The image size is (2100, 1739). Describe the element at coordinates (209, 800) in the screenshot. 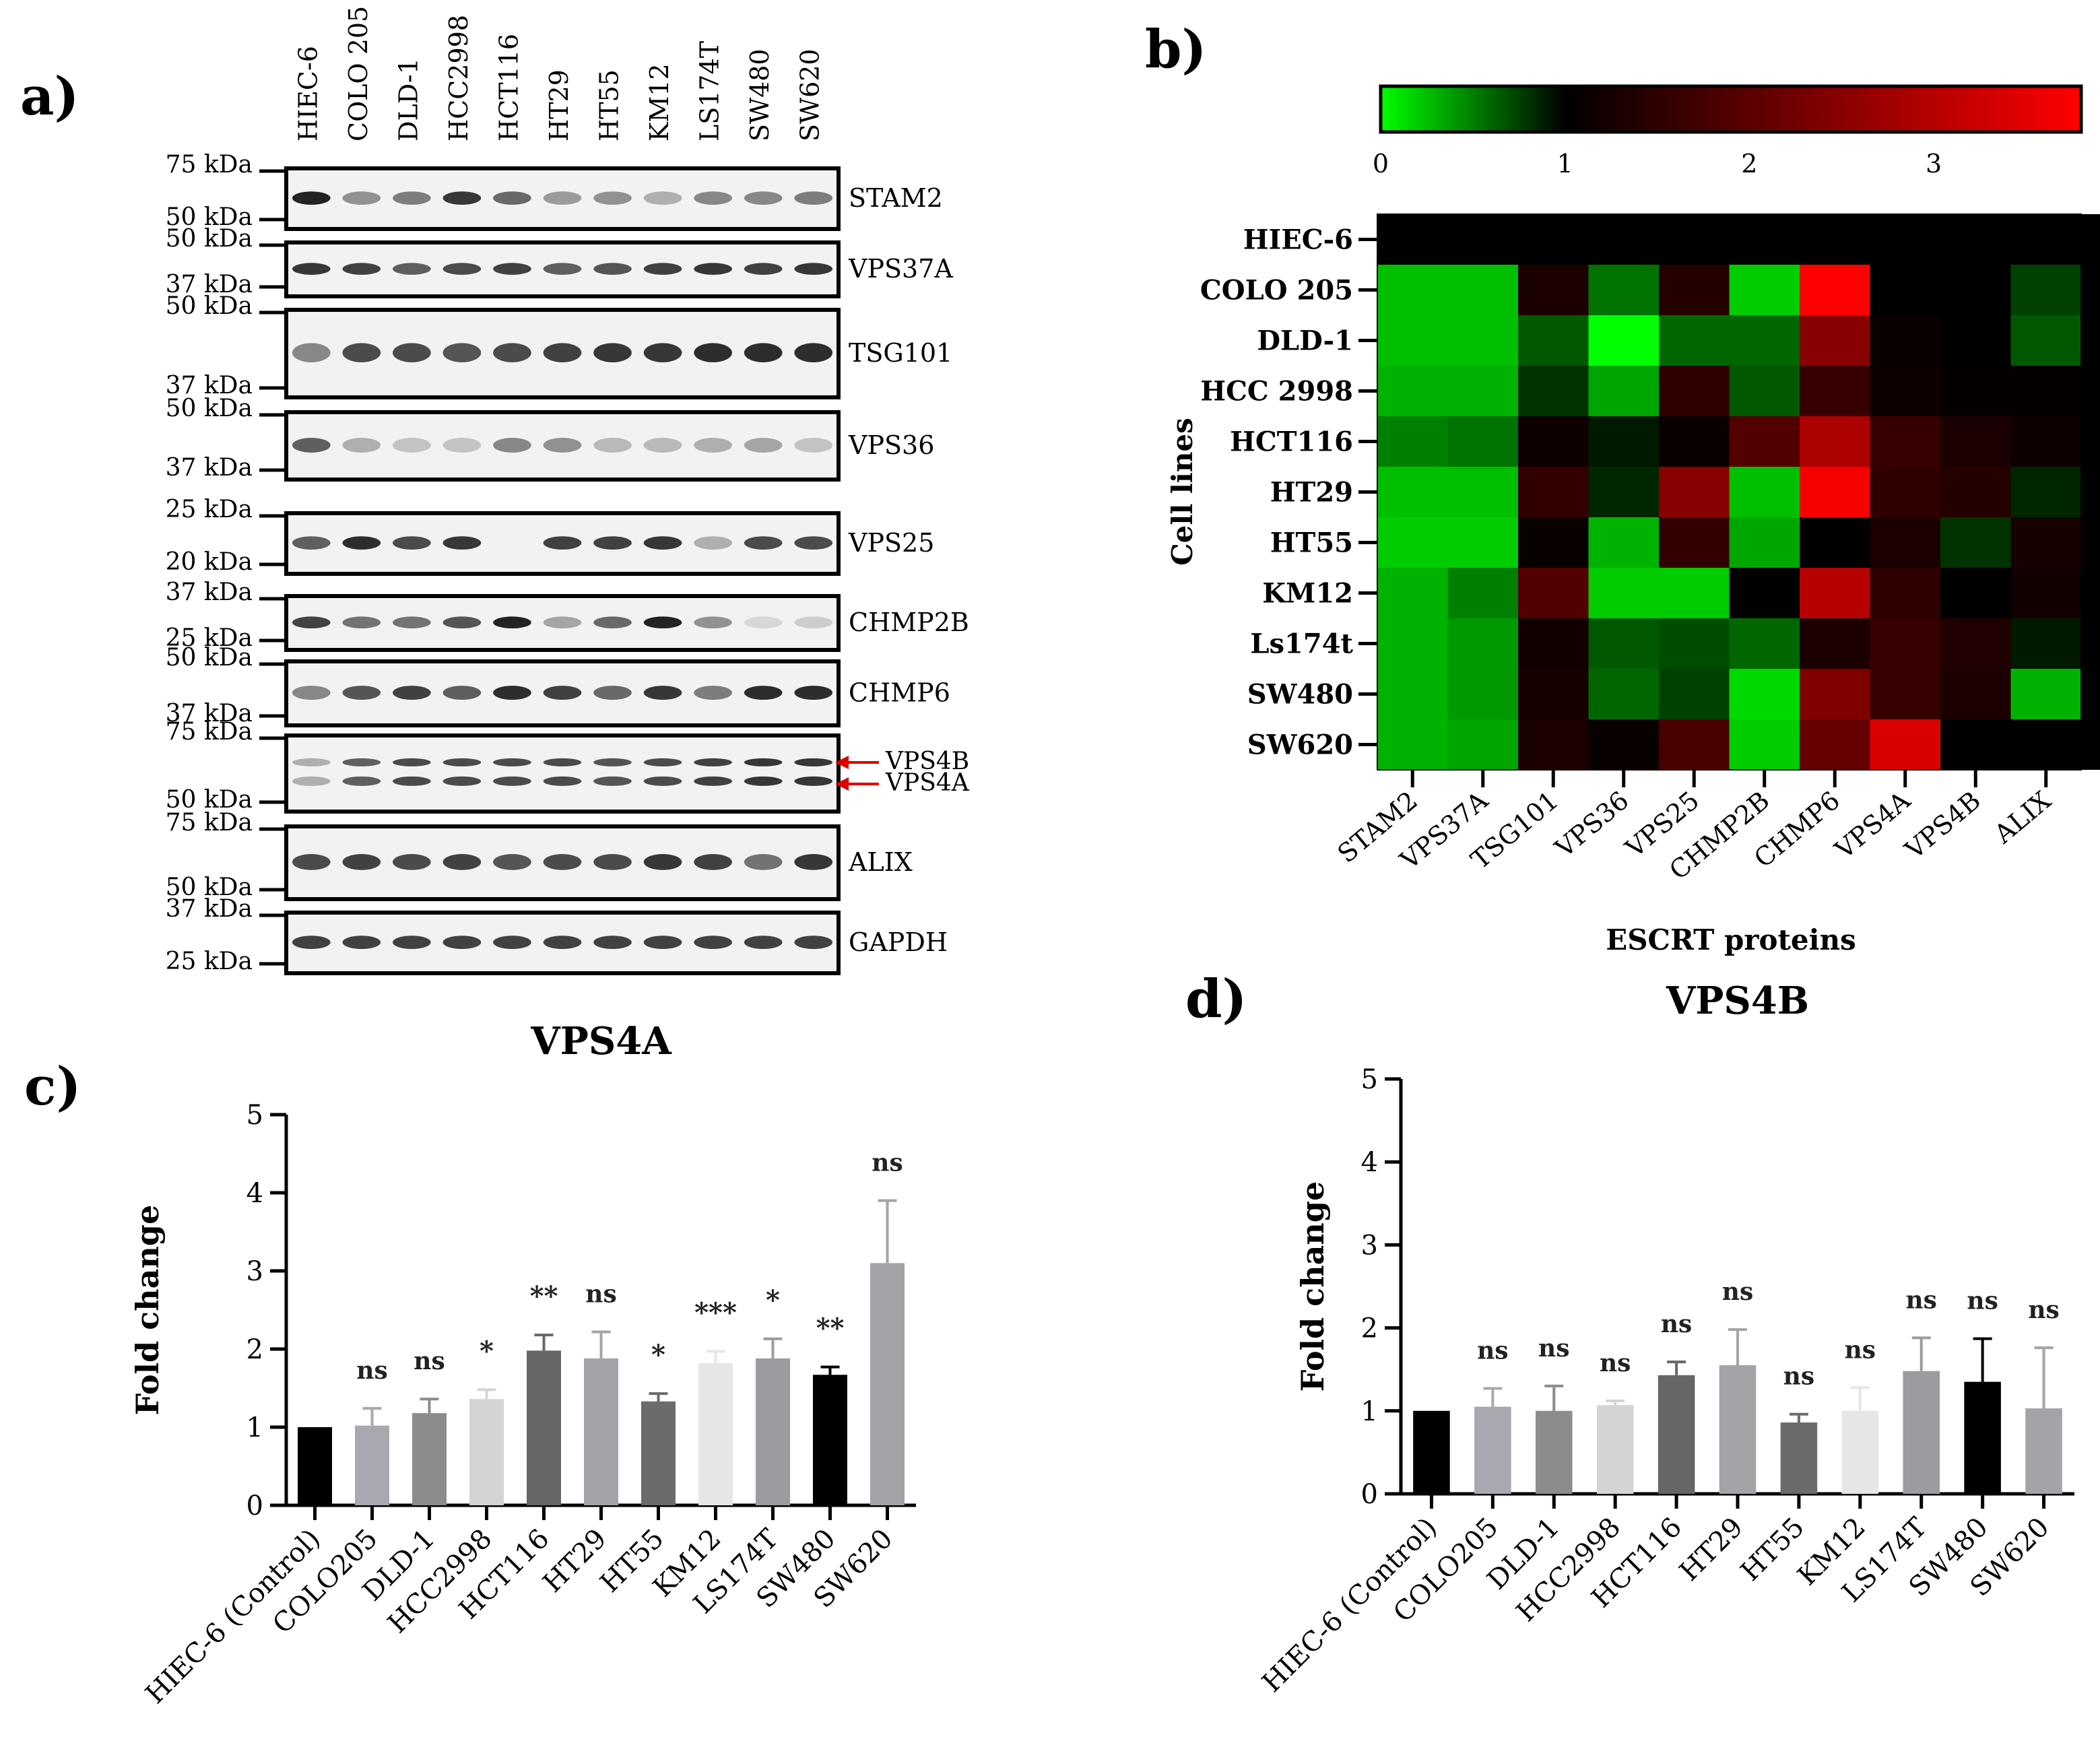

I see `marker-label: 50 kDa` at that location.